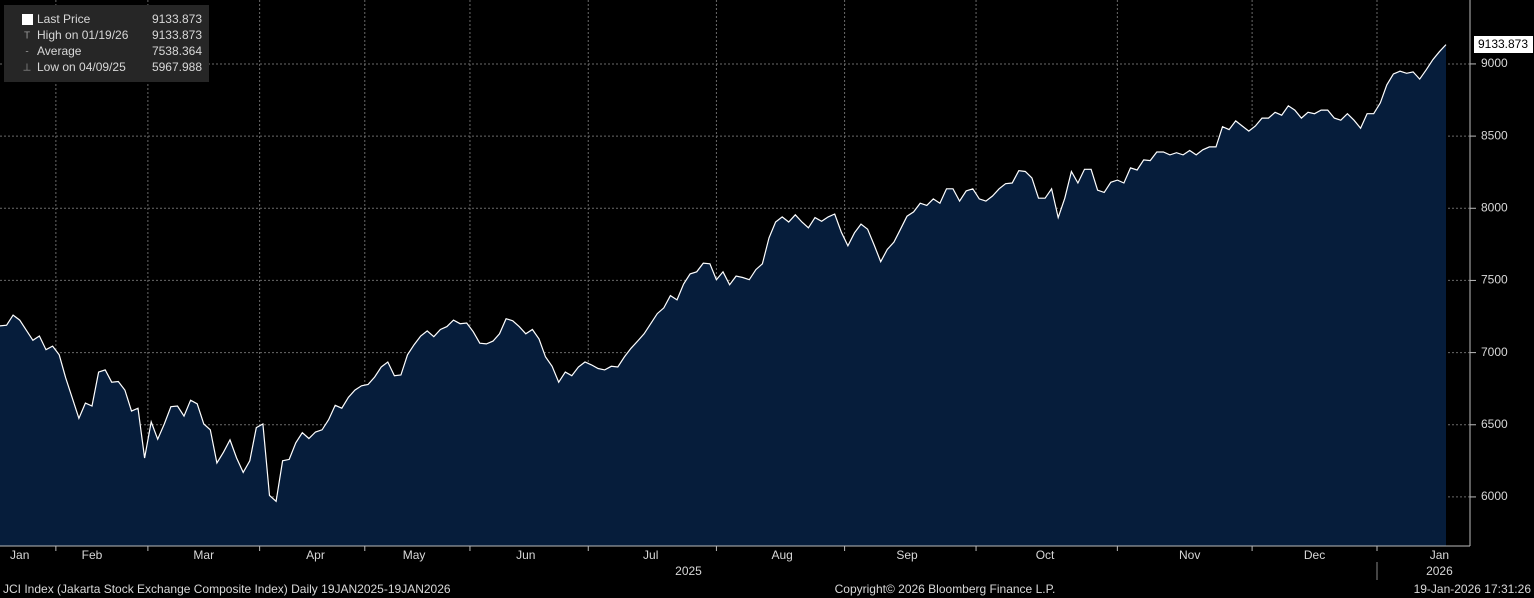  Describe the element at coordinates (1494, 135) in the screenshot. I see `y-tick-label: 8500` at that location.